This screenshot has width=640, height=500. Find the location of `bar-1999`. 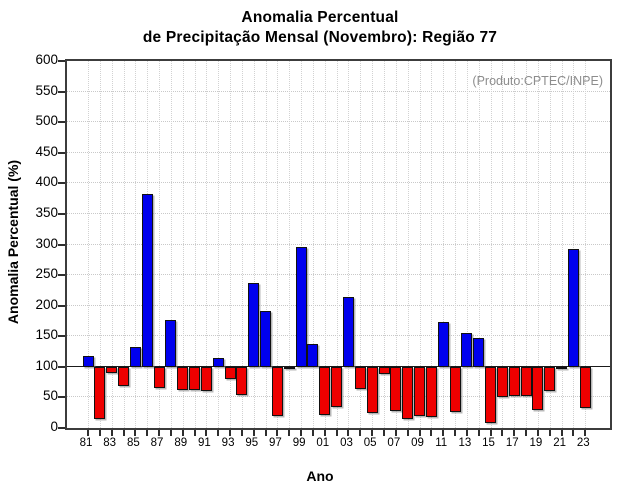

bar-1999 is located at coordinates (301, 306).